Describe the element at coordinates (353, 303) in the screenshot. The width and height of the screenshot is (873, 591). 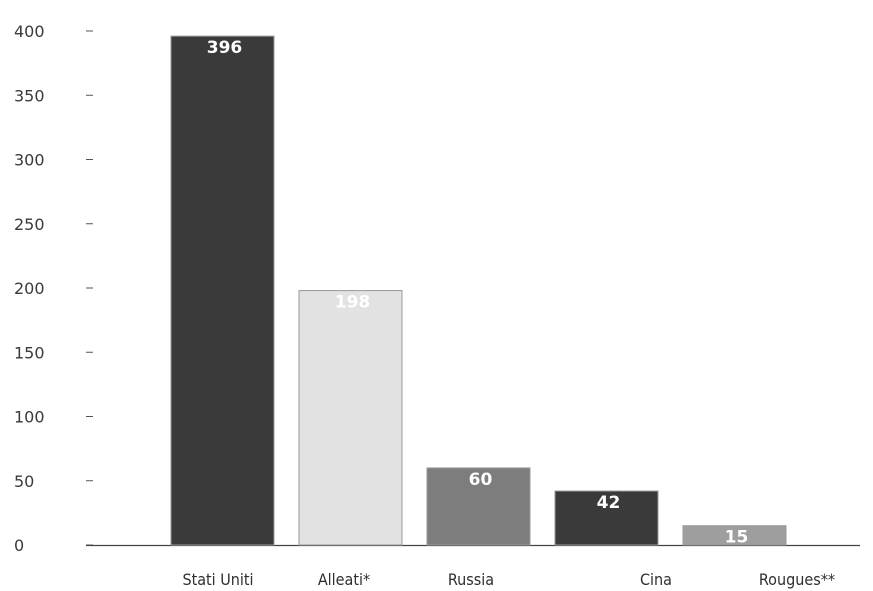
I see `data-label: 198` at that location.